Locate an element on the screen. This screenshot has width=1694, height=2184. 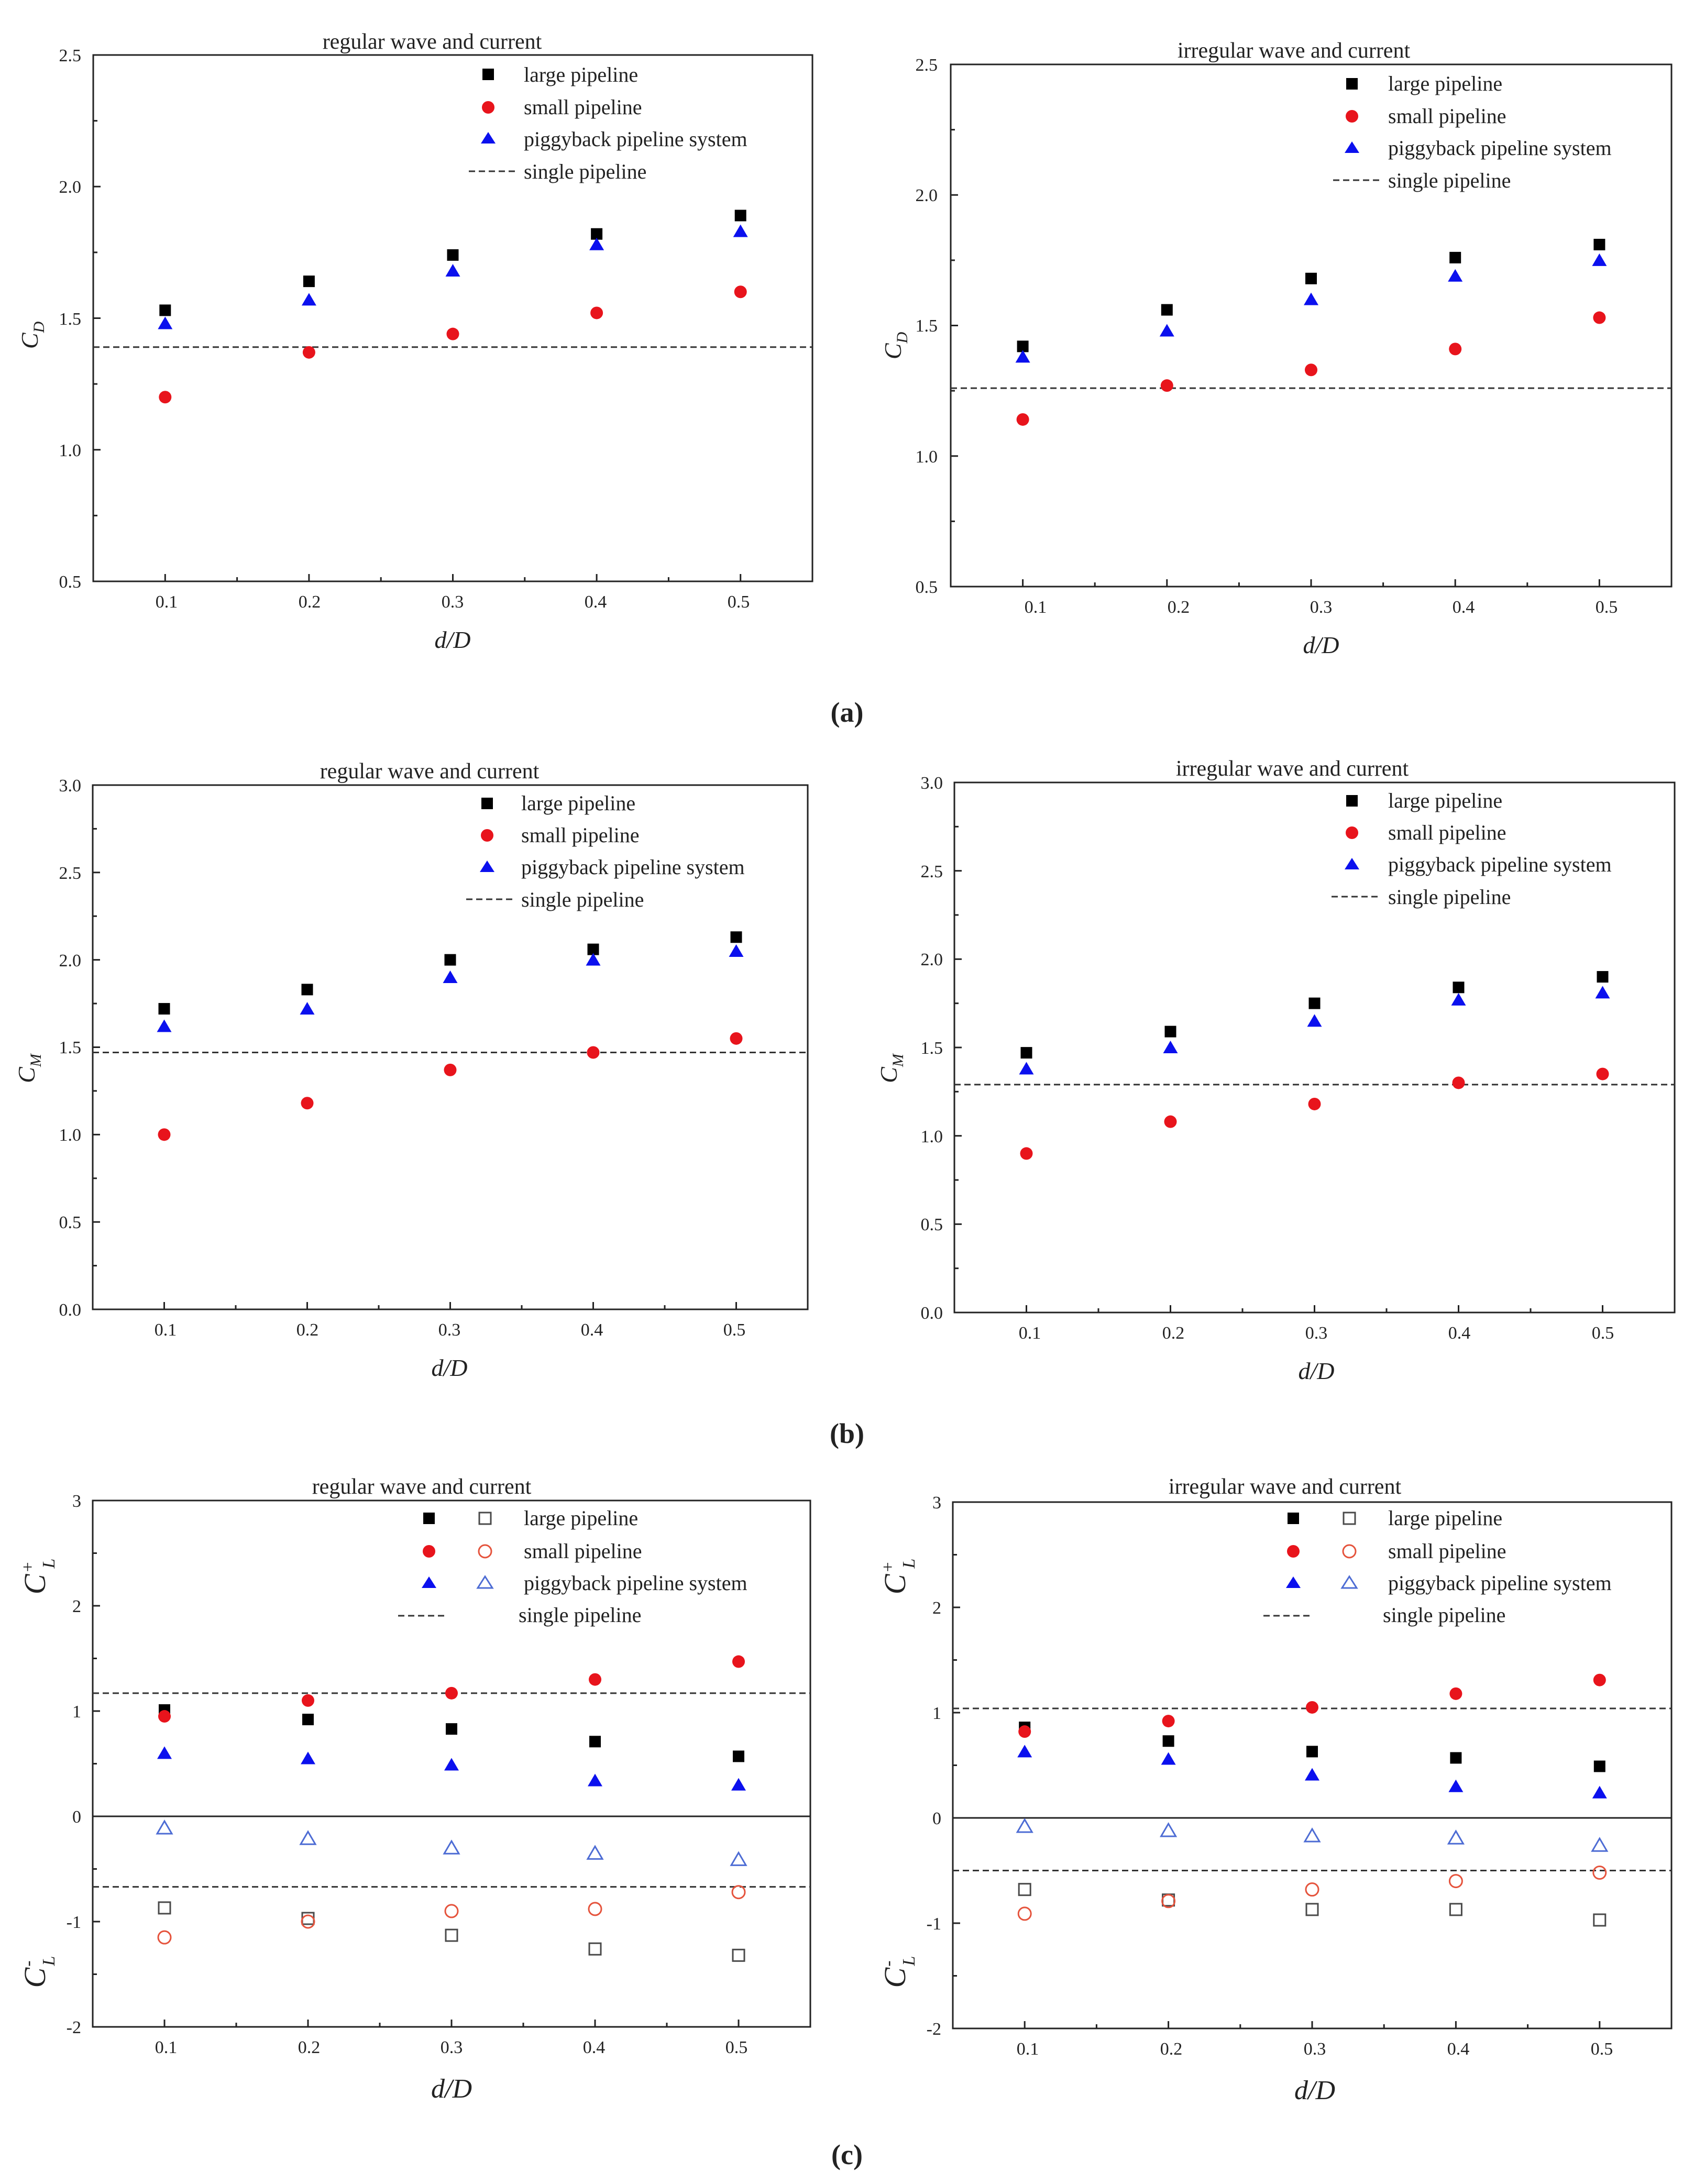
y-tick-label: 2.5 is located at coordinates (70, 874).